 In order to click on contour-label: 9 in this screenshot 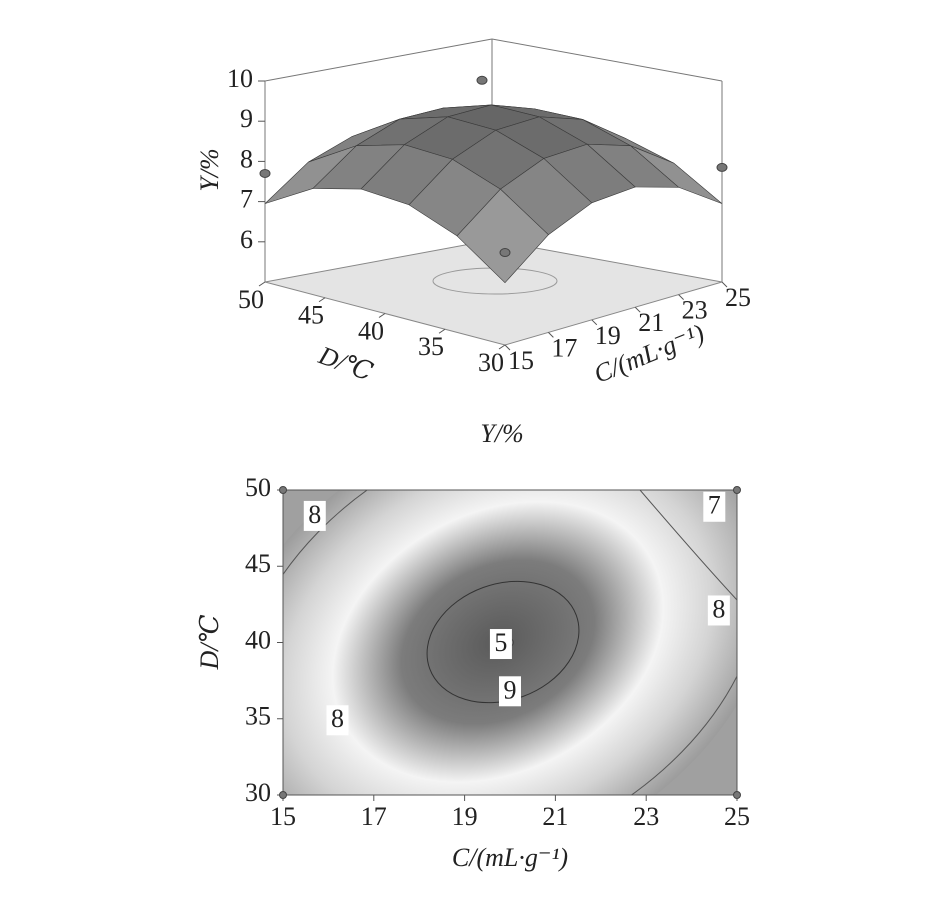, I will do `click(510, 689)`.